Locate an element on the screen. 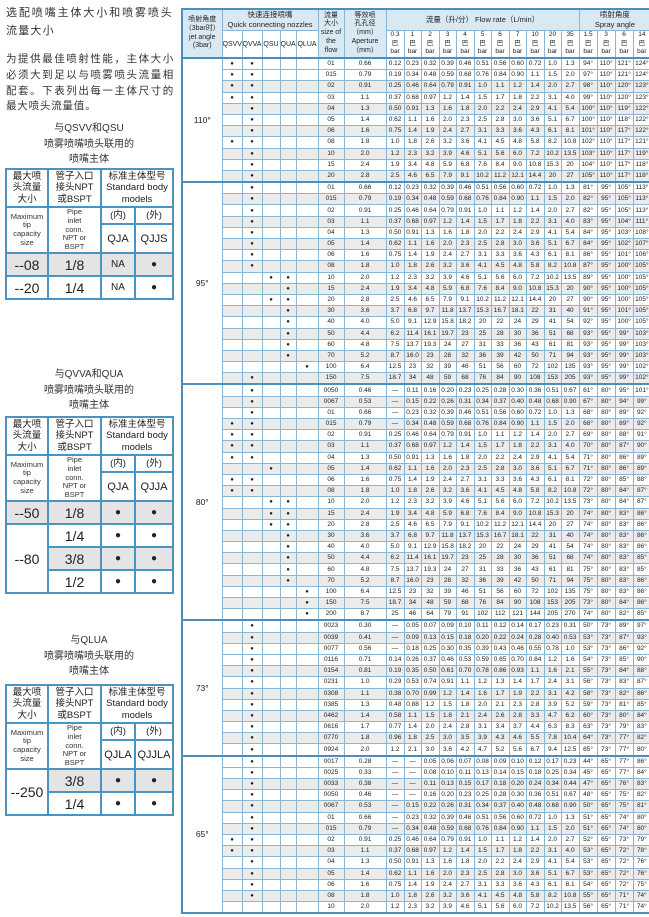  flow-rate-cell: 28 is located at coordinates (500, 558).